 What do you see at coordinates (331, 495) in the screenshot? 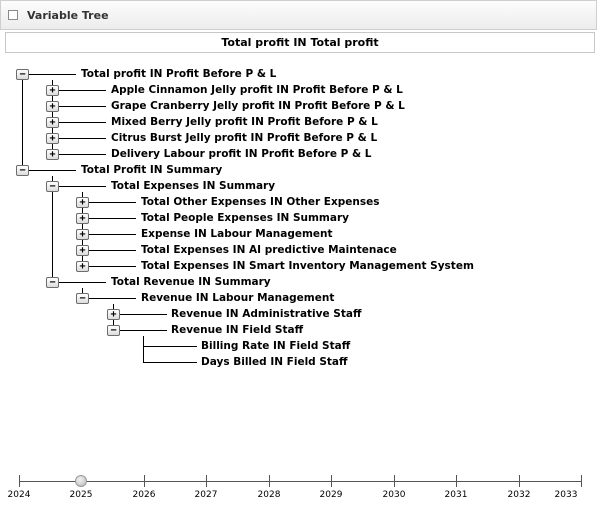
I see `year-label: 2029` at bounding box center [331, 495].